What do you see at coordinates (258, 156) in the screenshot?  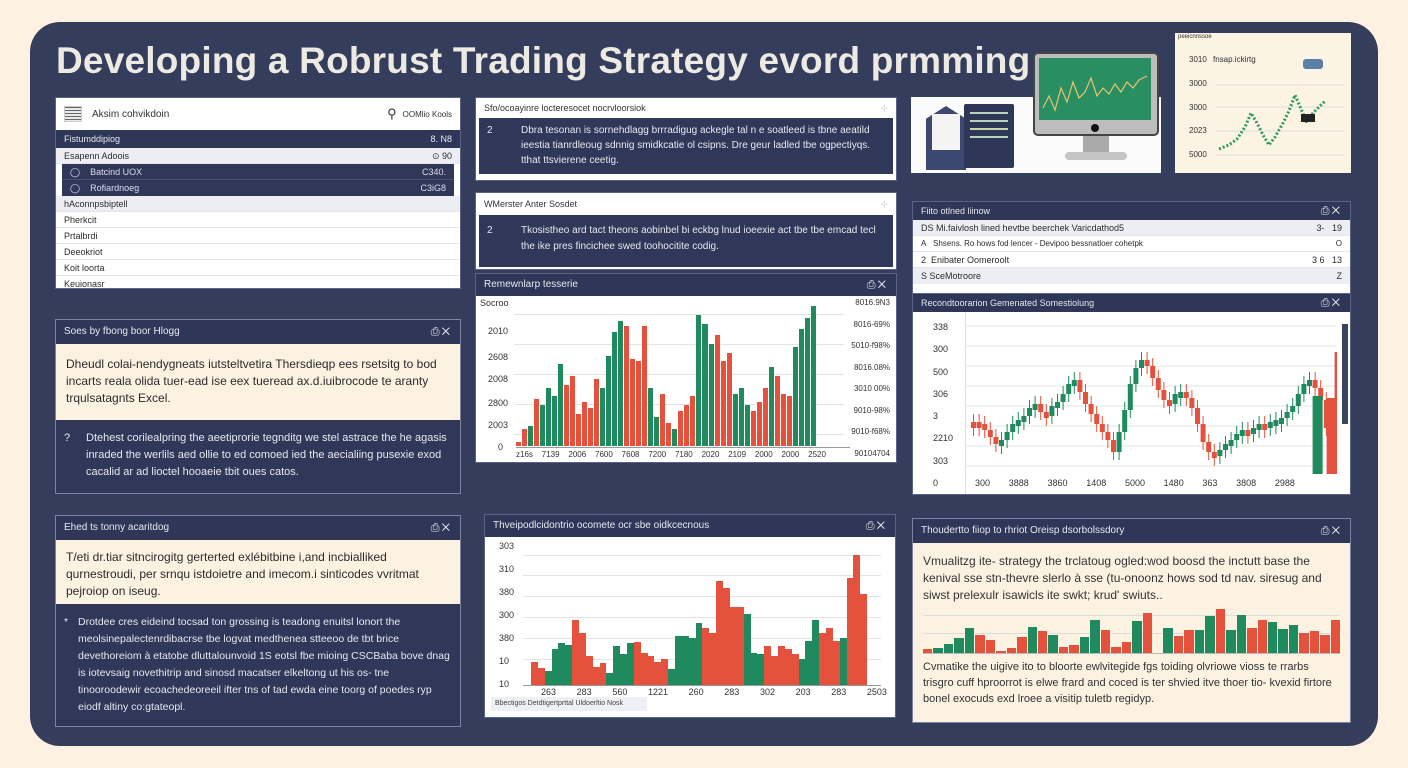 I see `group-row: Esapenn Adoois ⊙ 90` at bounding box center [258, 156].